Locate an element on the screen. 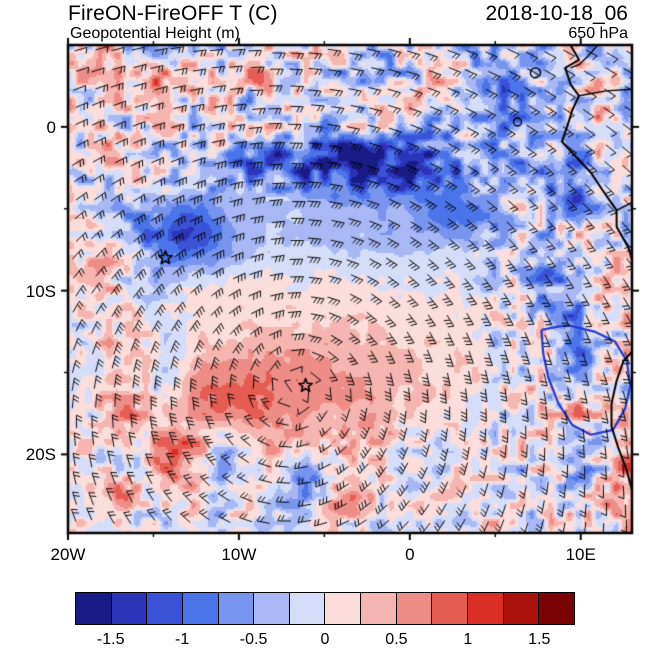 The image size is (650, 667). plot-level: 650 hPa is located at coordinates (598, 33).